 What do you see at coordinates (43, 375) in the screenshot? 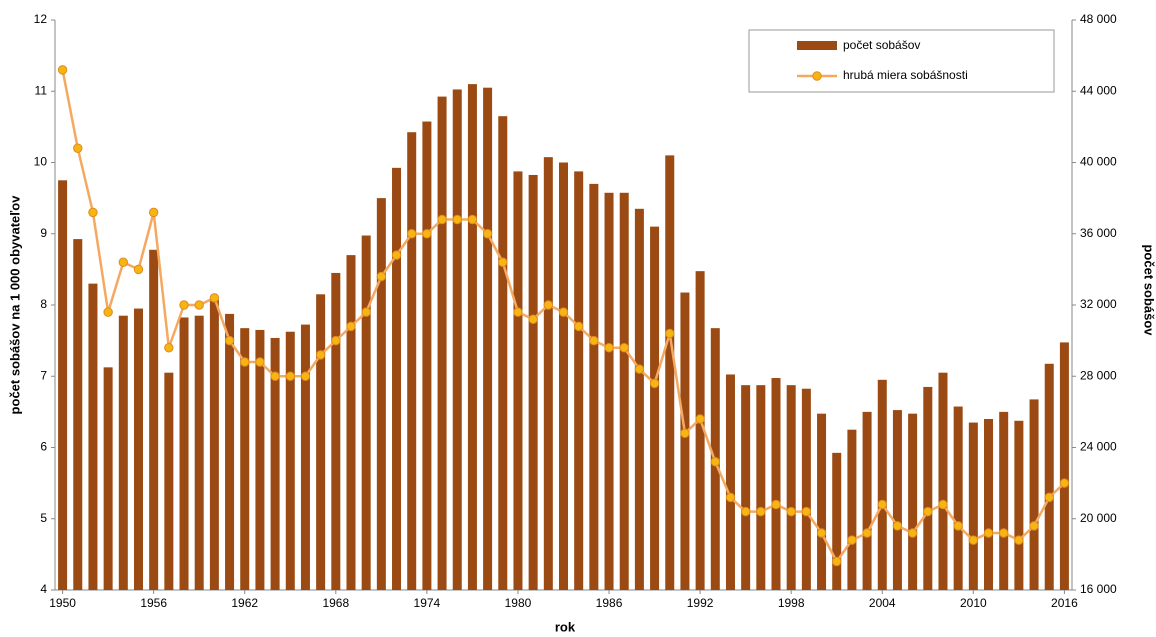
I see `y-tick-label: 7` at bounding box center [43, 375].